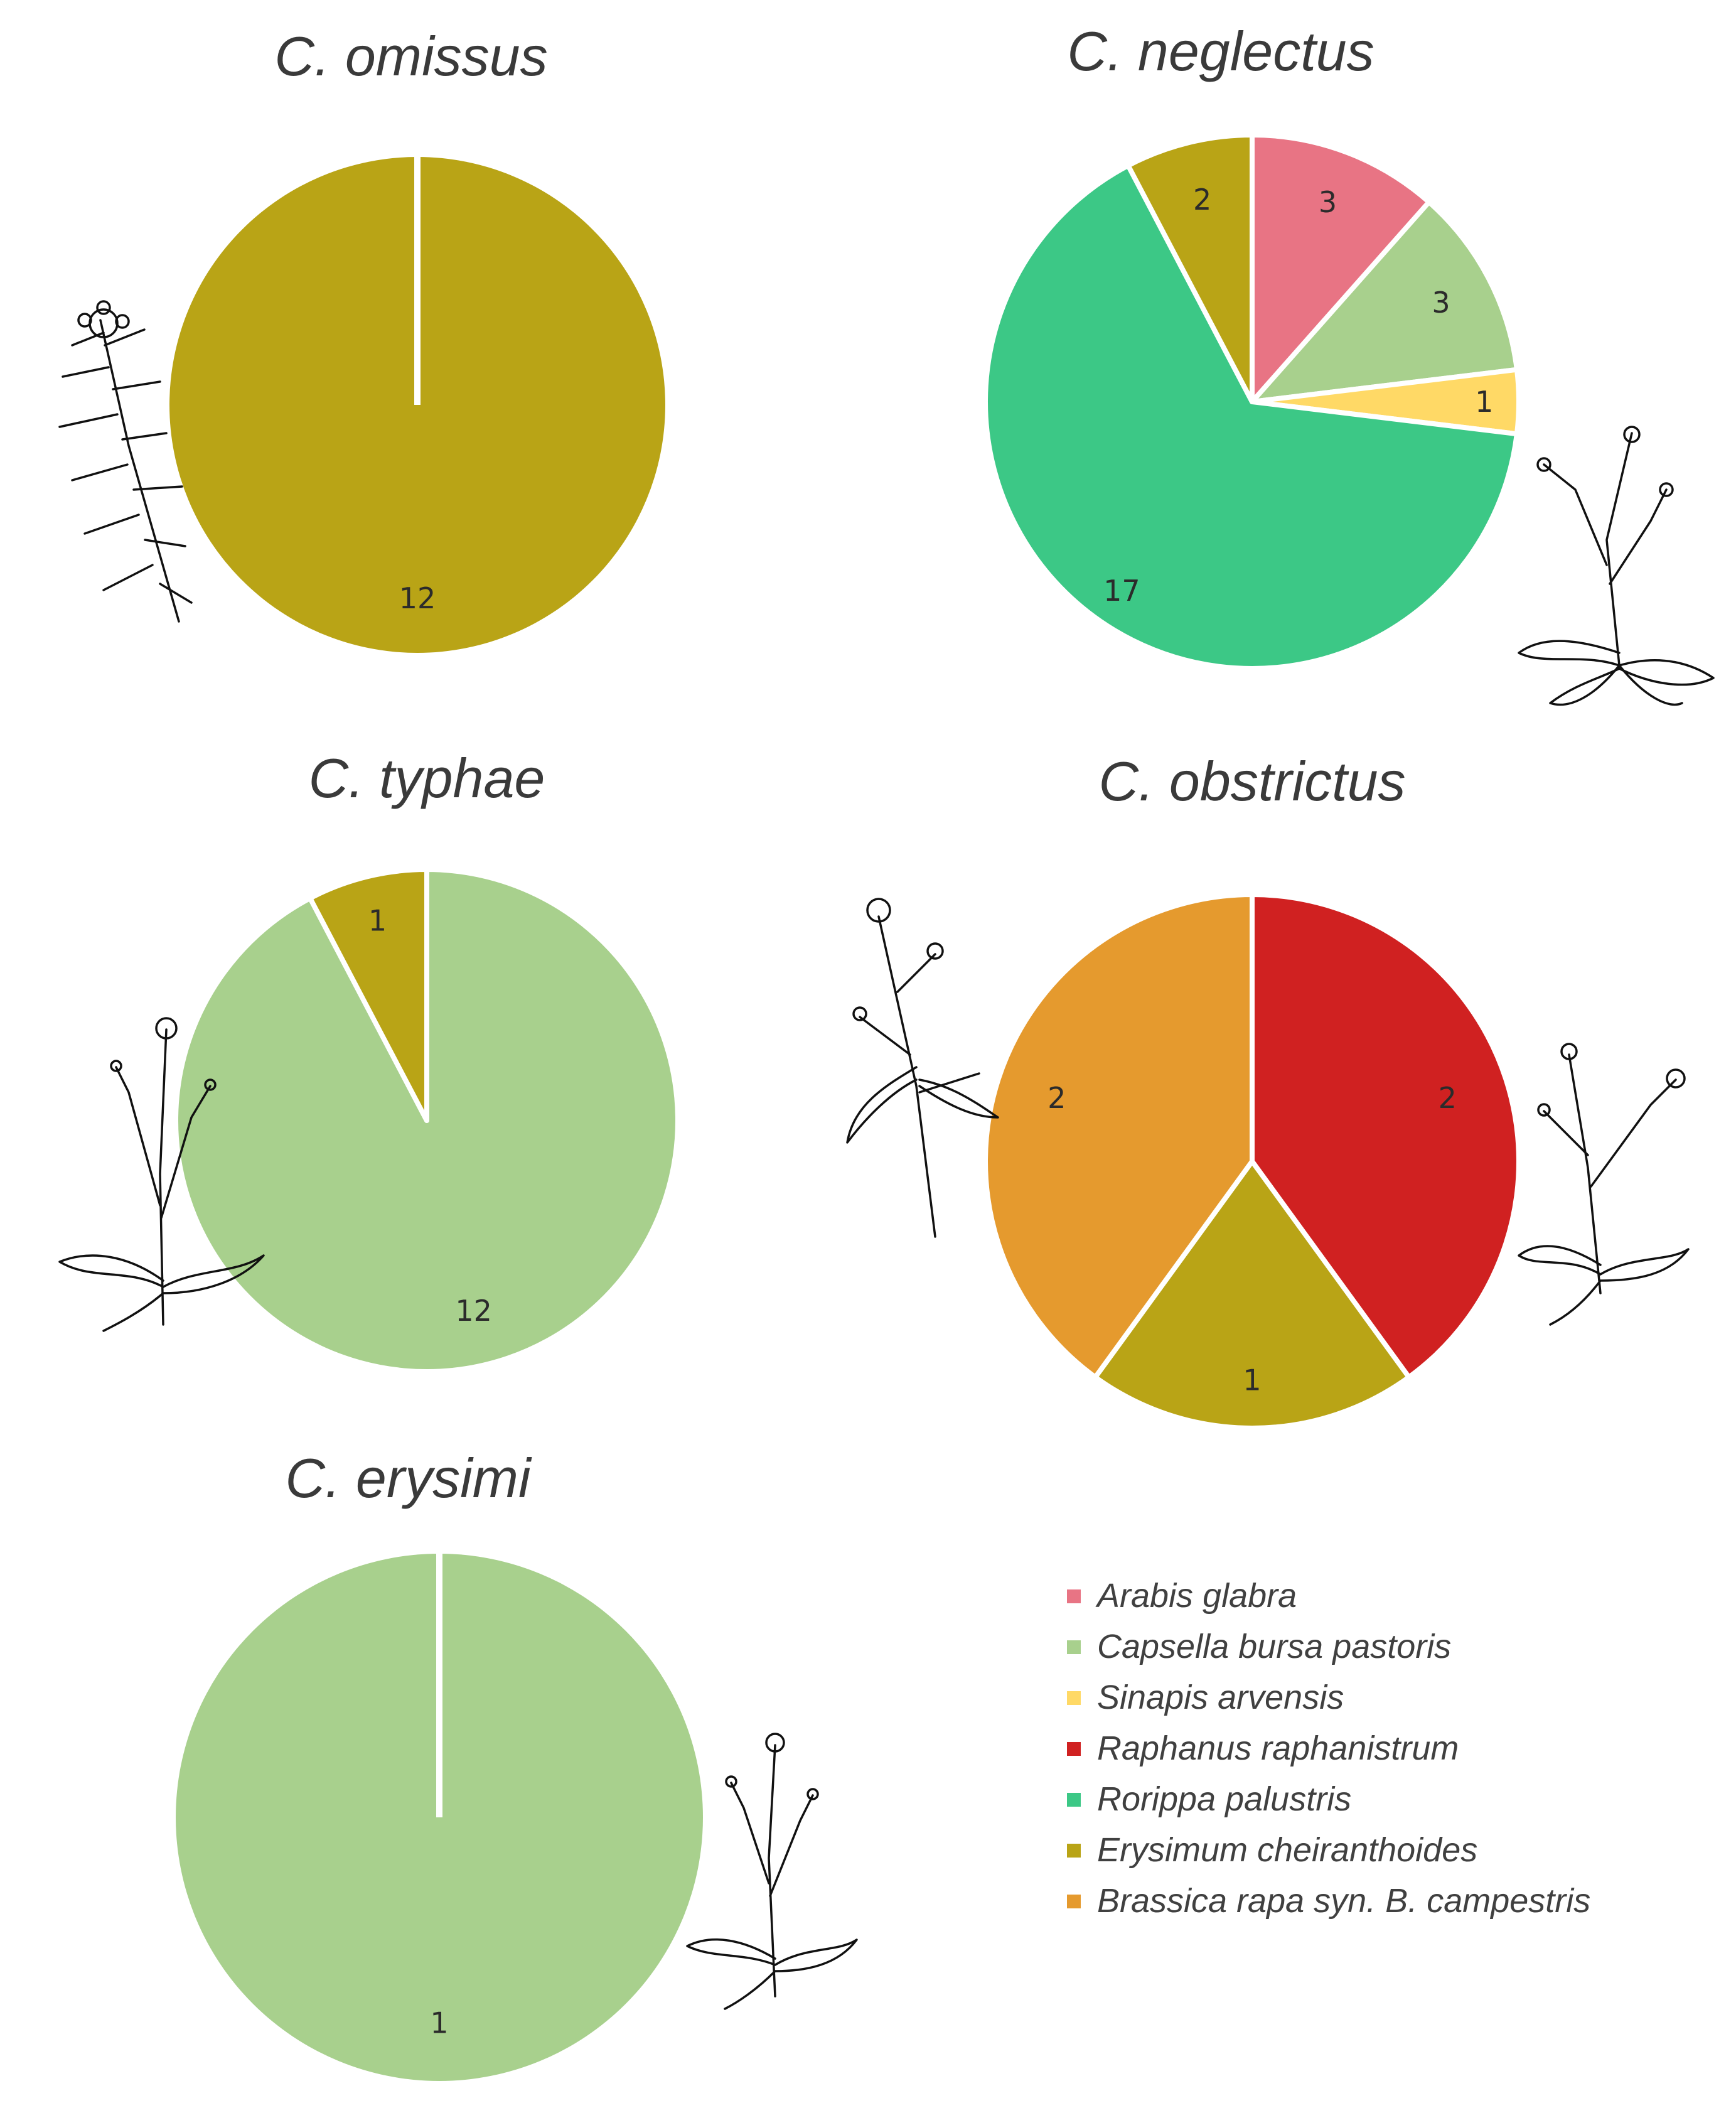 The width and height of the screenshot is (1736, 2108). Describe the element at coordinates (1274, 1646) in the screenshot. I see `legend-label: Capsella bursa pastoris` at that location.